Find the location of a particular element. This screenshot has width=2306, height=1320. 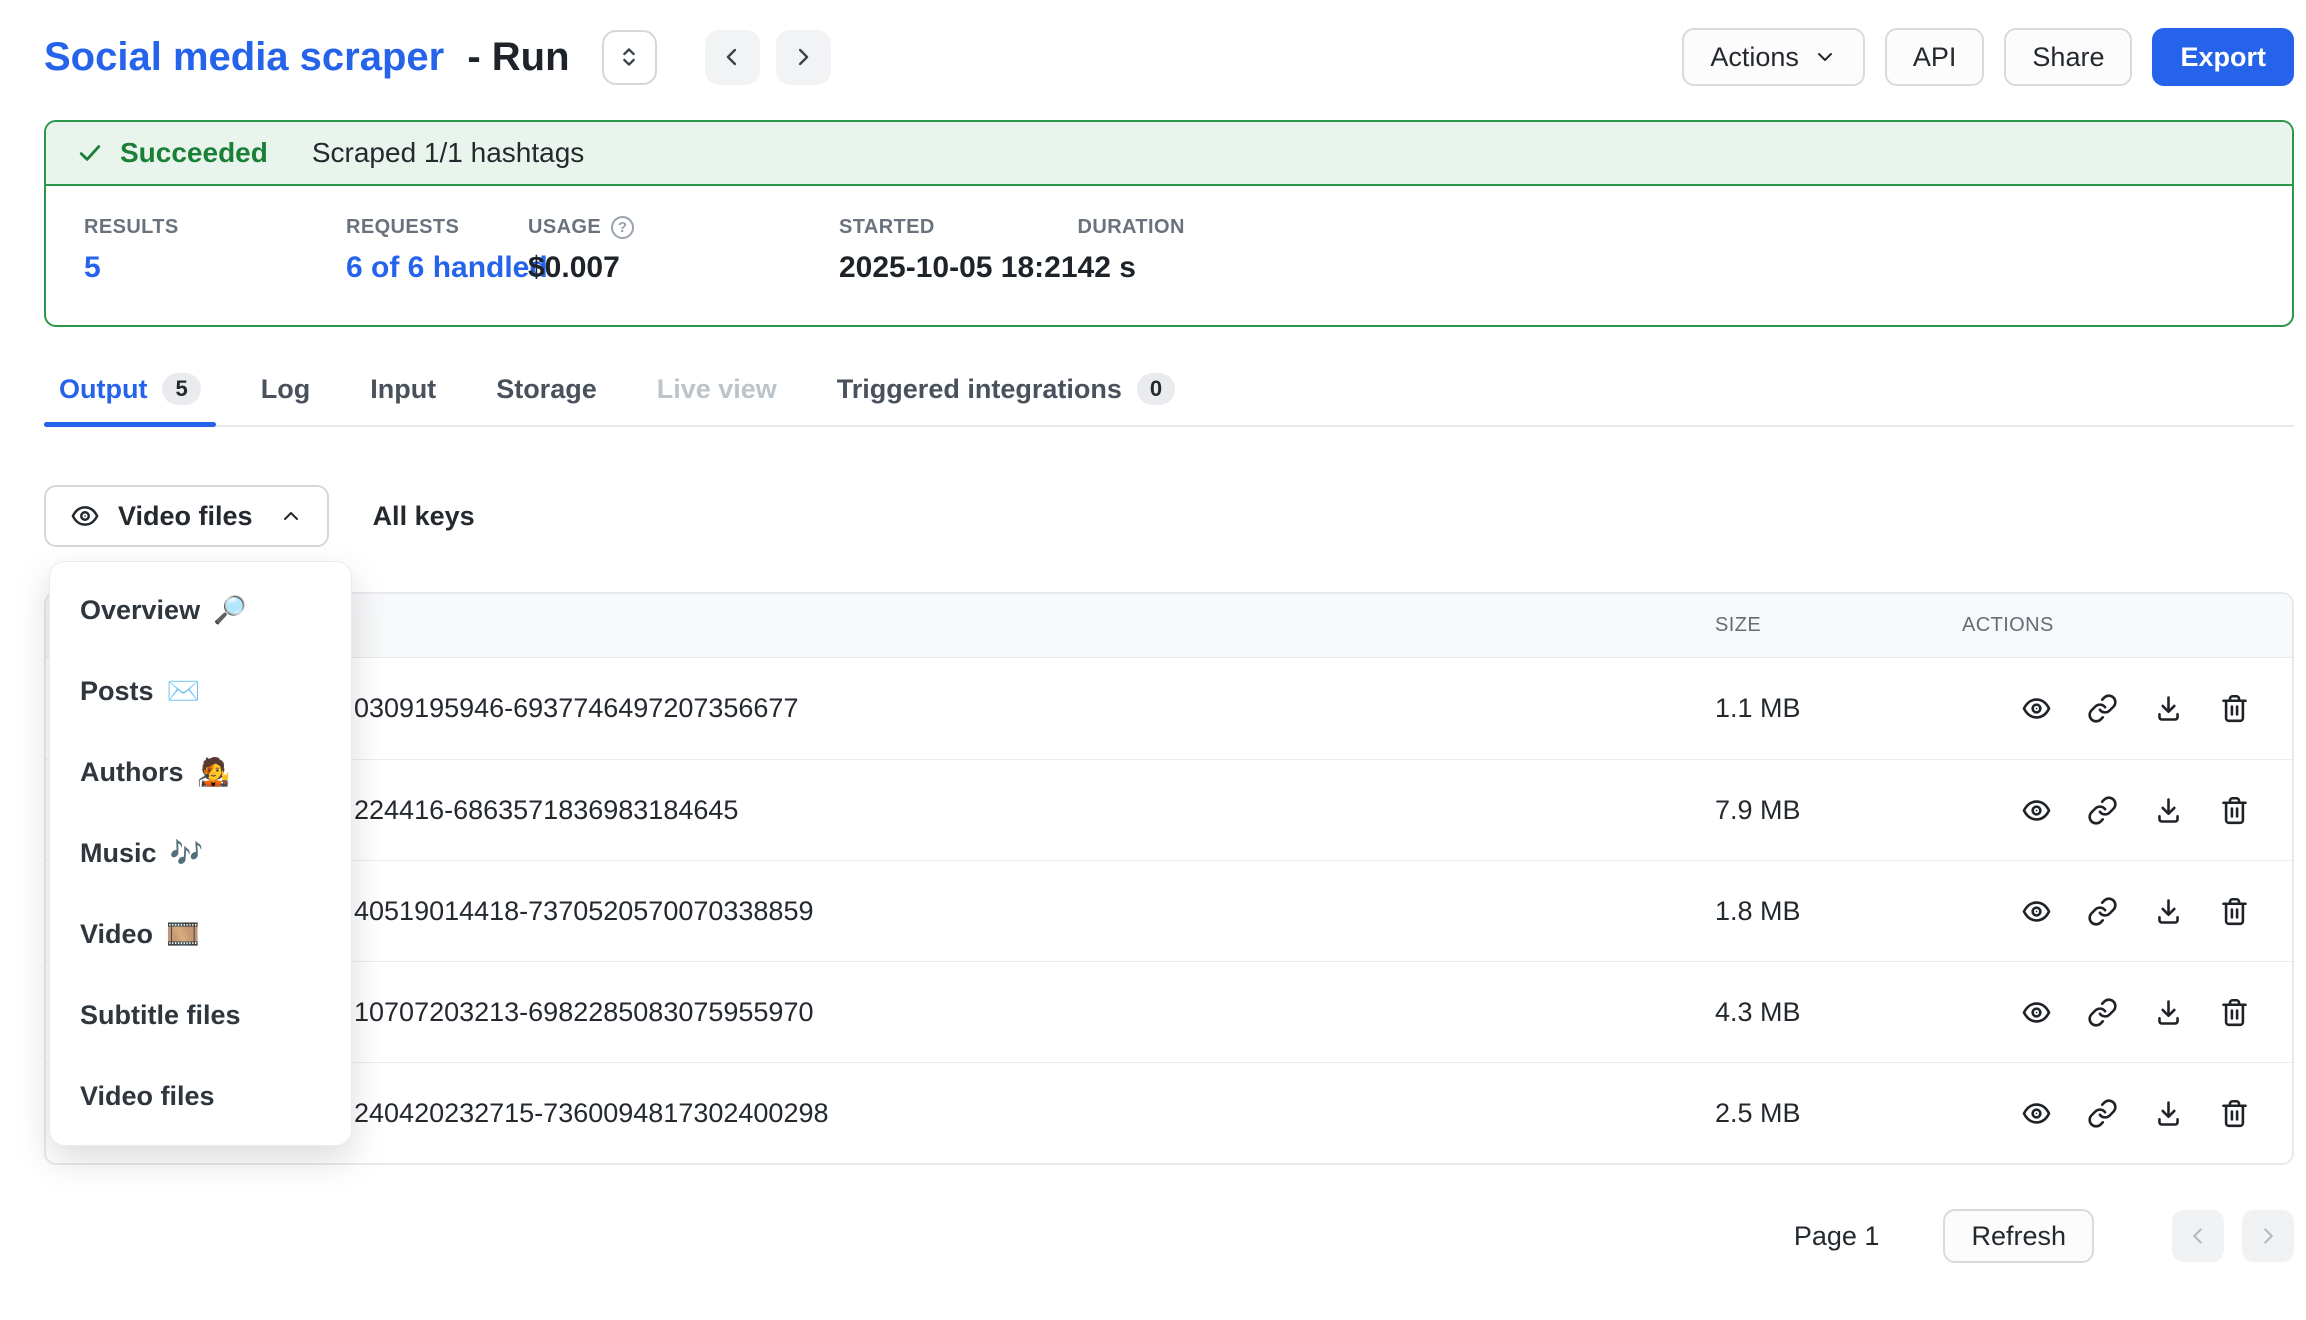

previous-run-button is located at coordinates (732, 57).